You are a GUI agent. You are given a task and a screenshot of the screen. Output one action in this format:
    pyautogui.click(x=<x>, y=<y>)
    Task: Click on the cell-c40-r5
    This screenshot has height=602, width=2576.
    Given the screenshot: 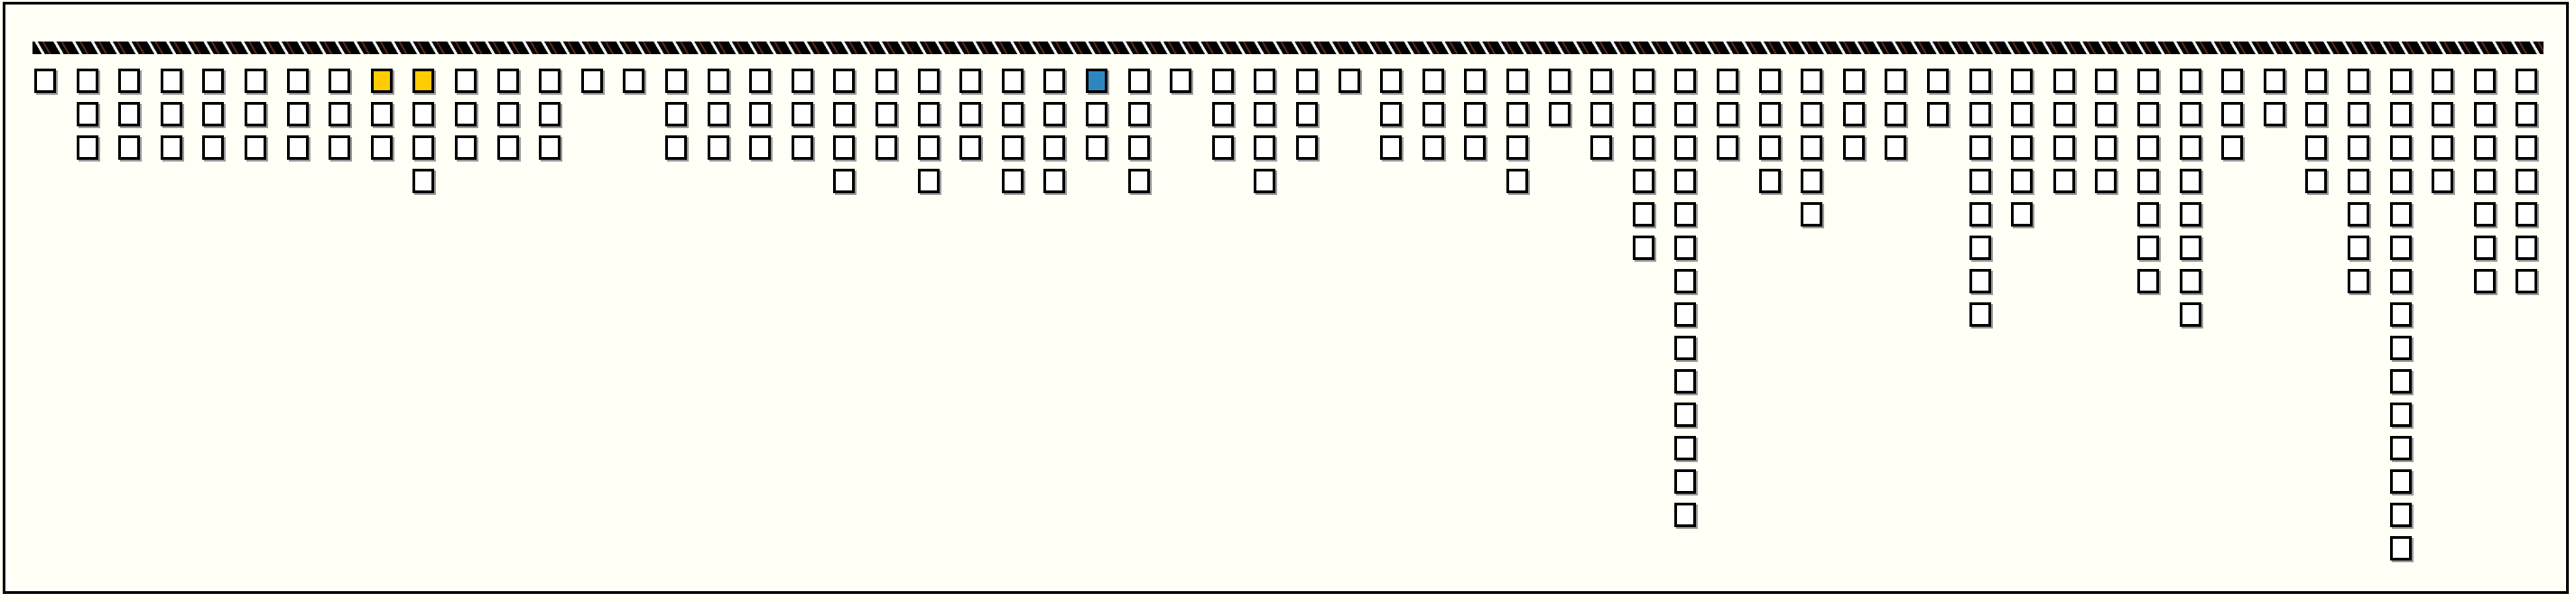 What is the action you would take?
    pyautogui.click(x=1685, y=214)
    